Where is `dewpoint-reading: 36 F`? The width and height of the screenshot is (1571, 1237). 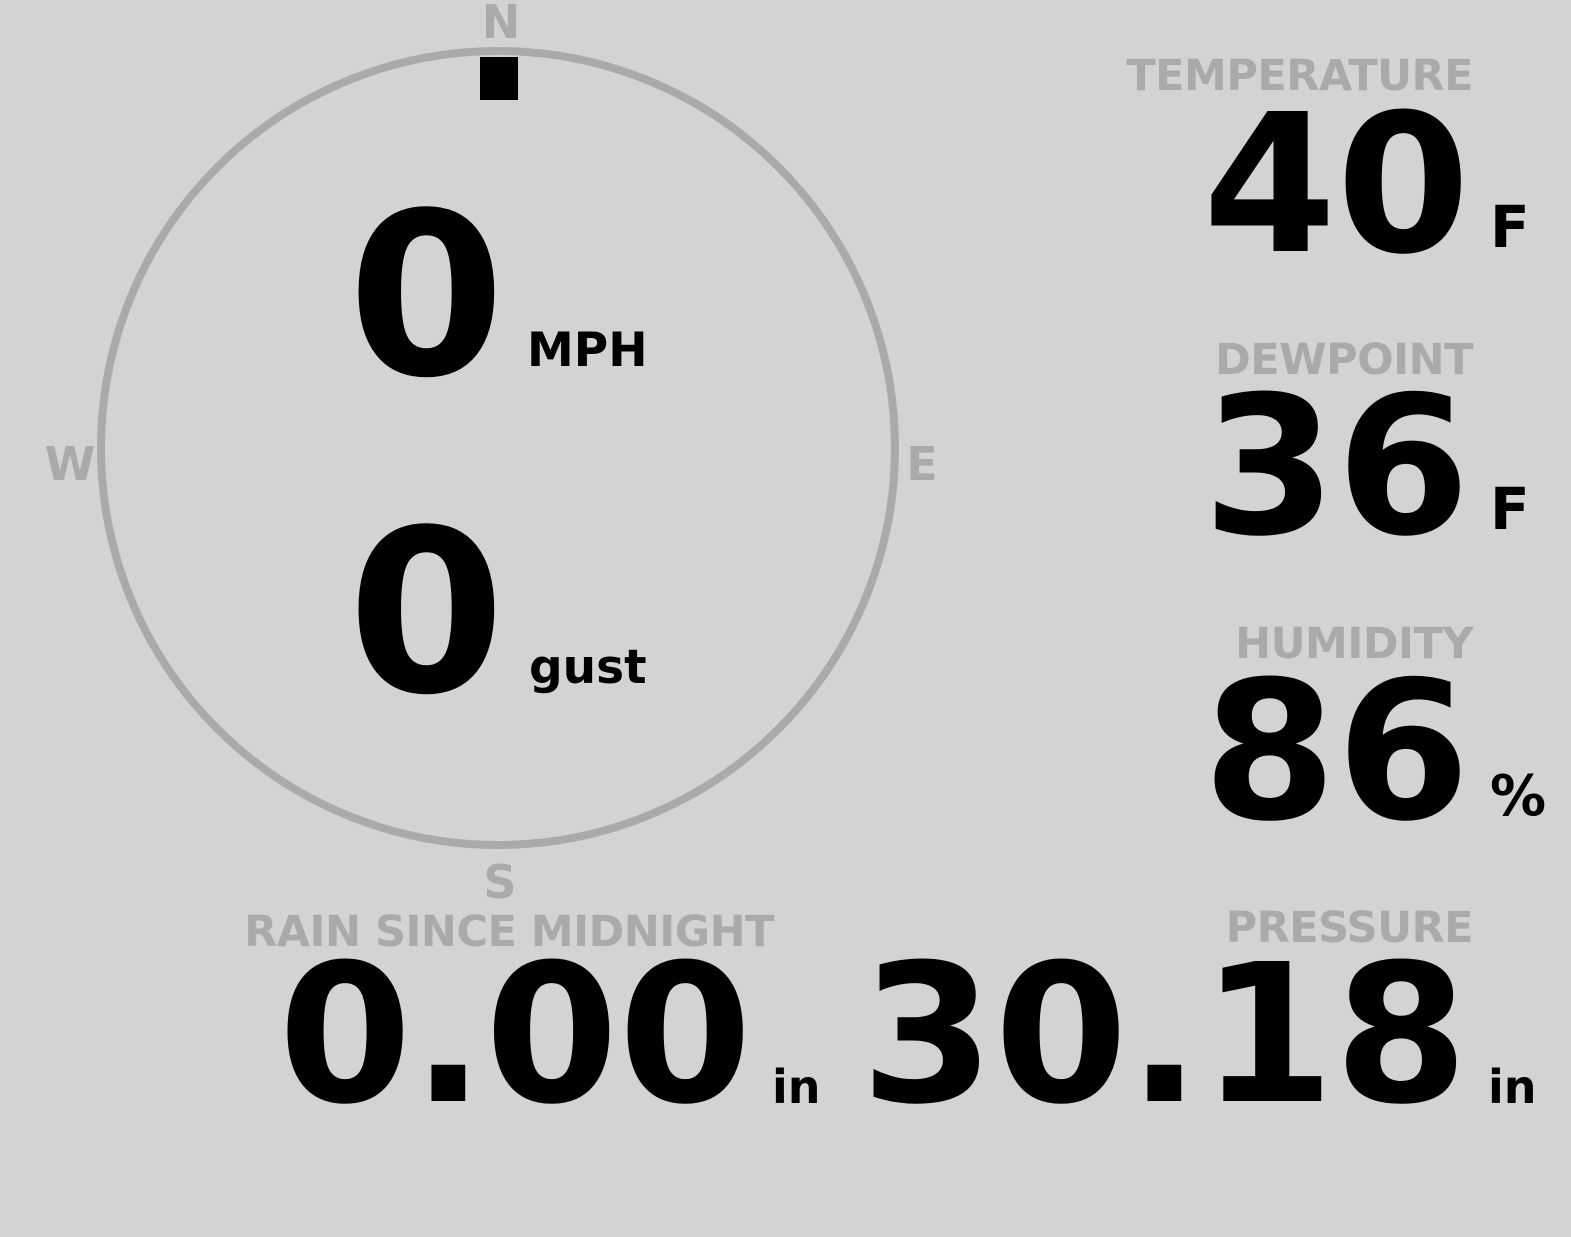 dewpoint-reading: 36 F is located at coordinates (1366, 468).